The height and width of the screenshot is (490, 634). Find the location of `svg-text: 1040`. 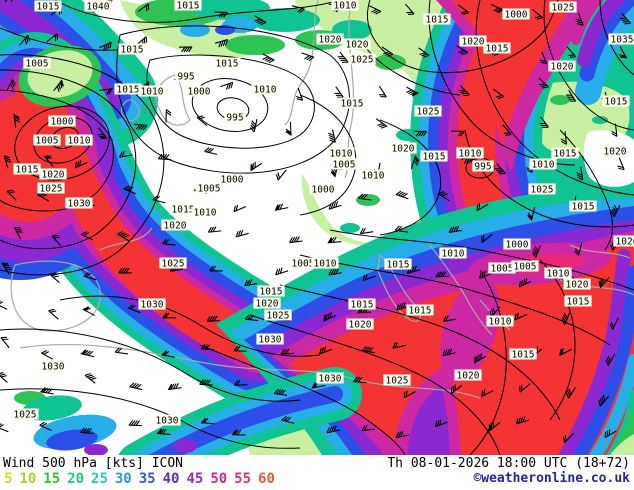

svg-text: 1040 is located at coordinates (98, 7).